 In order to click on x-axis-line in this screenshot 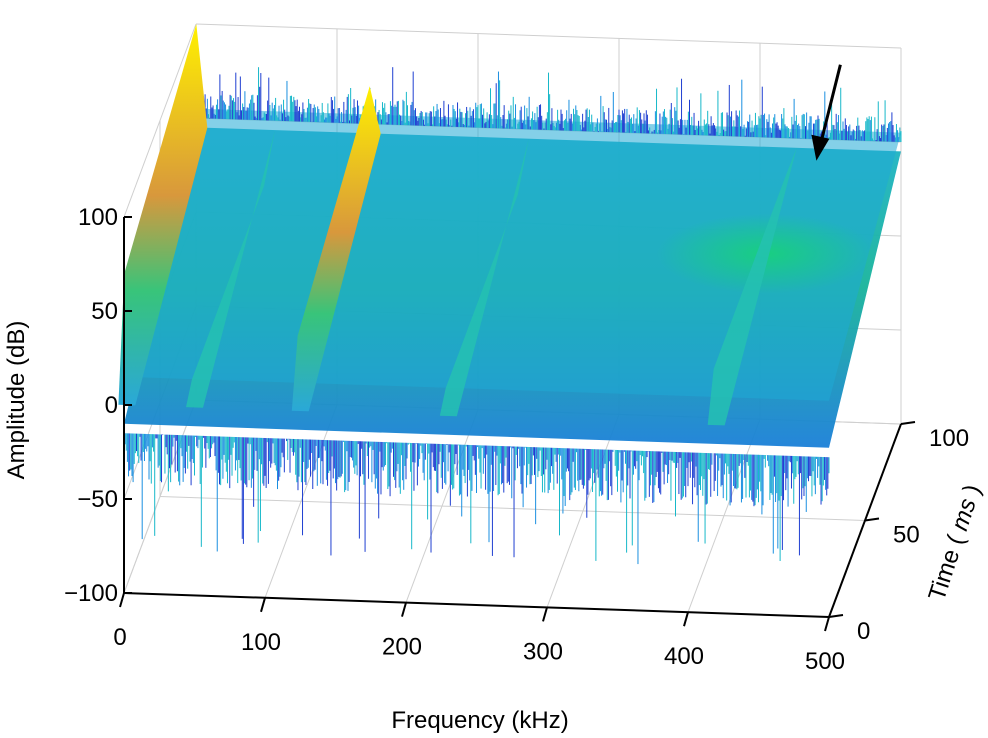, I will do `click(476, 605)`.